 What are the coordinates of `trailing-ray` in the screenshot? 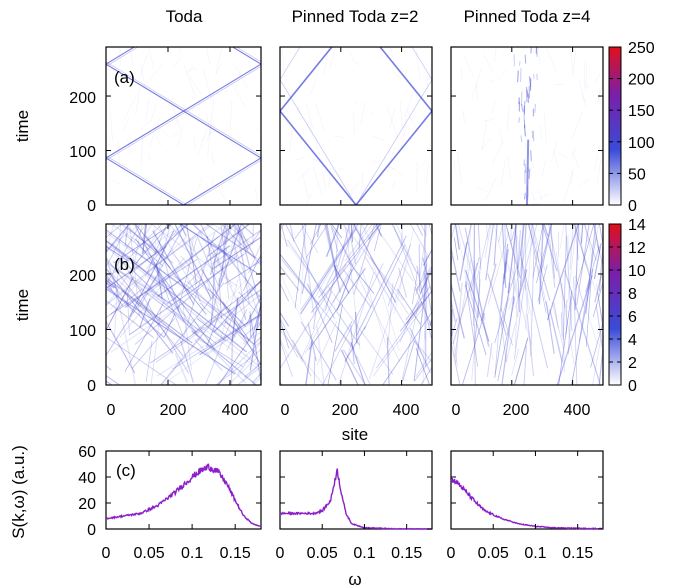 It's located at (393, 142).